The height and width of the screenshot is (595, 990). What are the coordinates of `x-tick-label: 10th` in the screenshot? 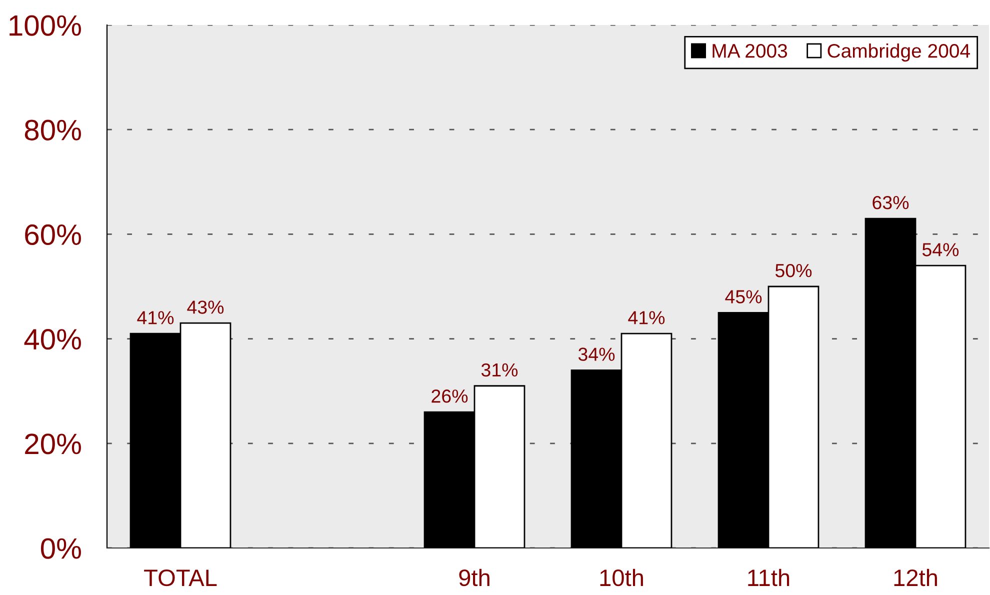 It's located at (621, 577).